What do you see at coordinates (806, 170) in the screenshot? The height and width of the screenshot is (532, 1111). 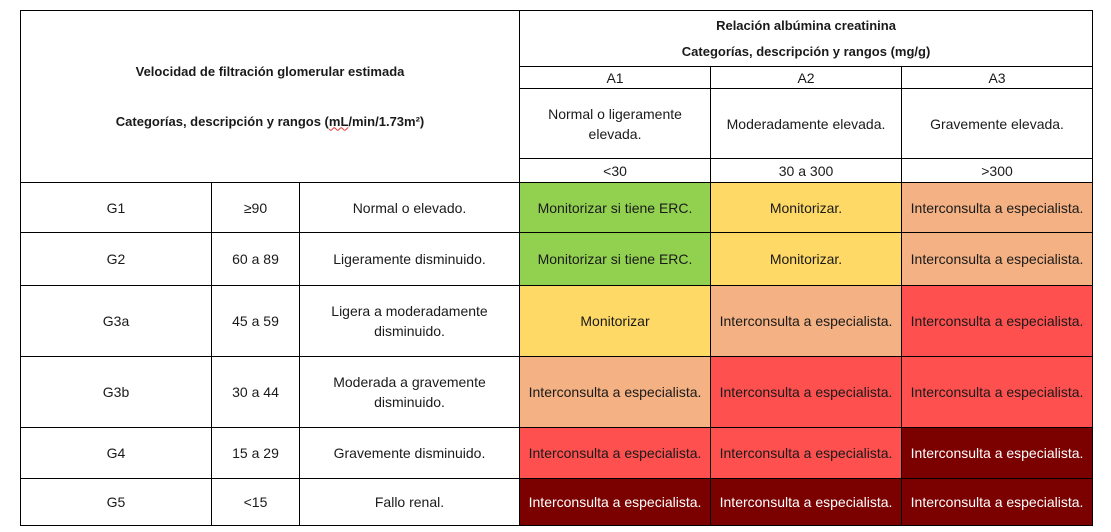 I see `acr-category-range: 30 a 300` at bounding box center [806, 170].